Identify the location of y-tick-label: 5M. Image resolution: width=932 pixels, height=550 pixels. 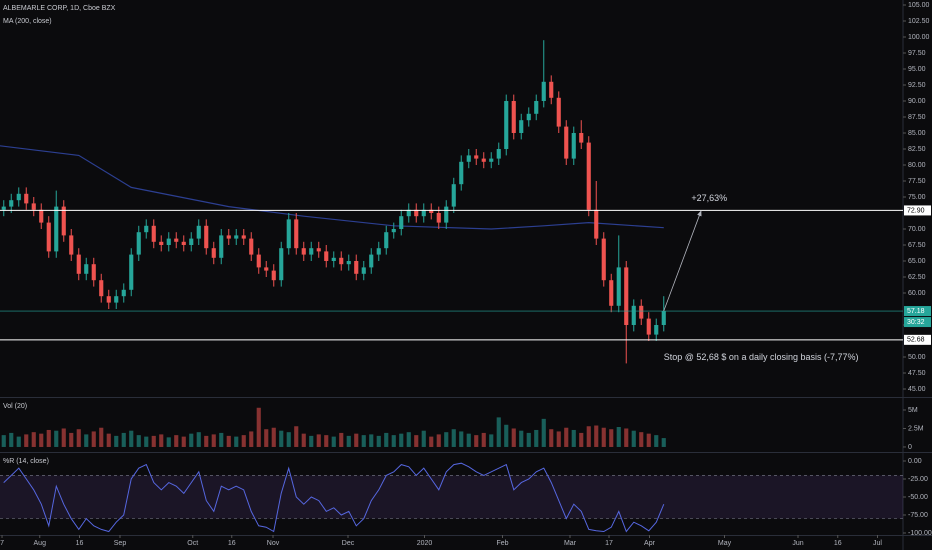
(913, 410).